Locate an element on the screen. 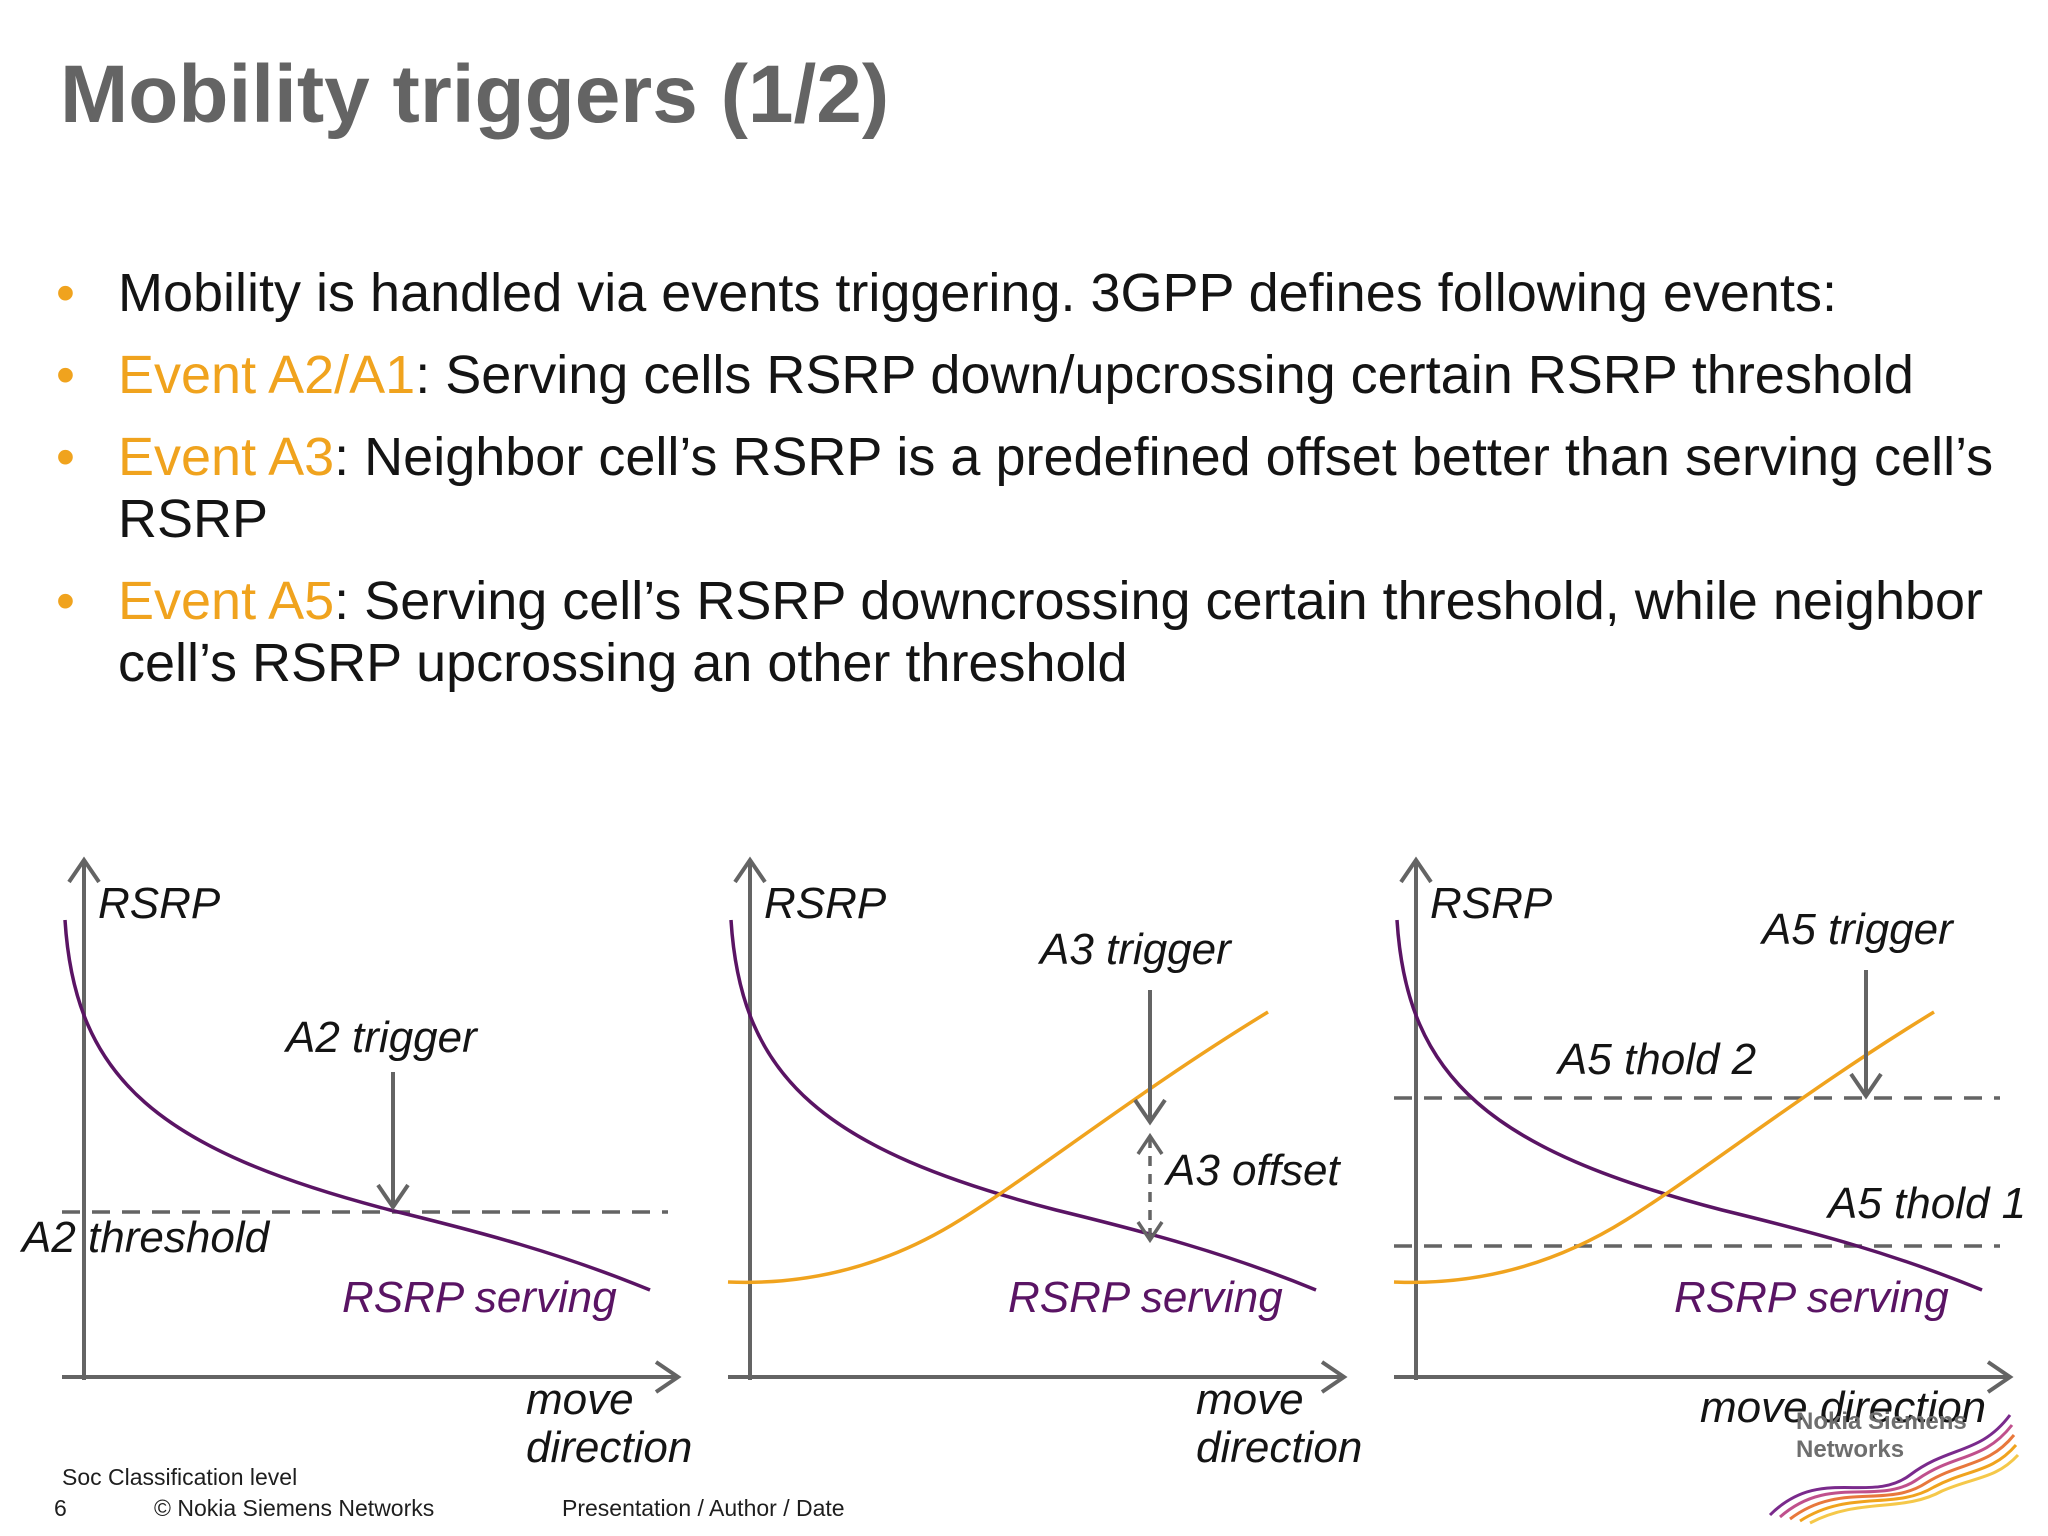 Image resolution: width=2048 pixels, height=1536 pixels. a3-offset-label: A3 offset is located at coordinates (1252, 1170).